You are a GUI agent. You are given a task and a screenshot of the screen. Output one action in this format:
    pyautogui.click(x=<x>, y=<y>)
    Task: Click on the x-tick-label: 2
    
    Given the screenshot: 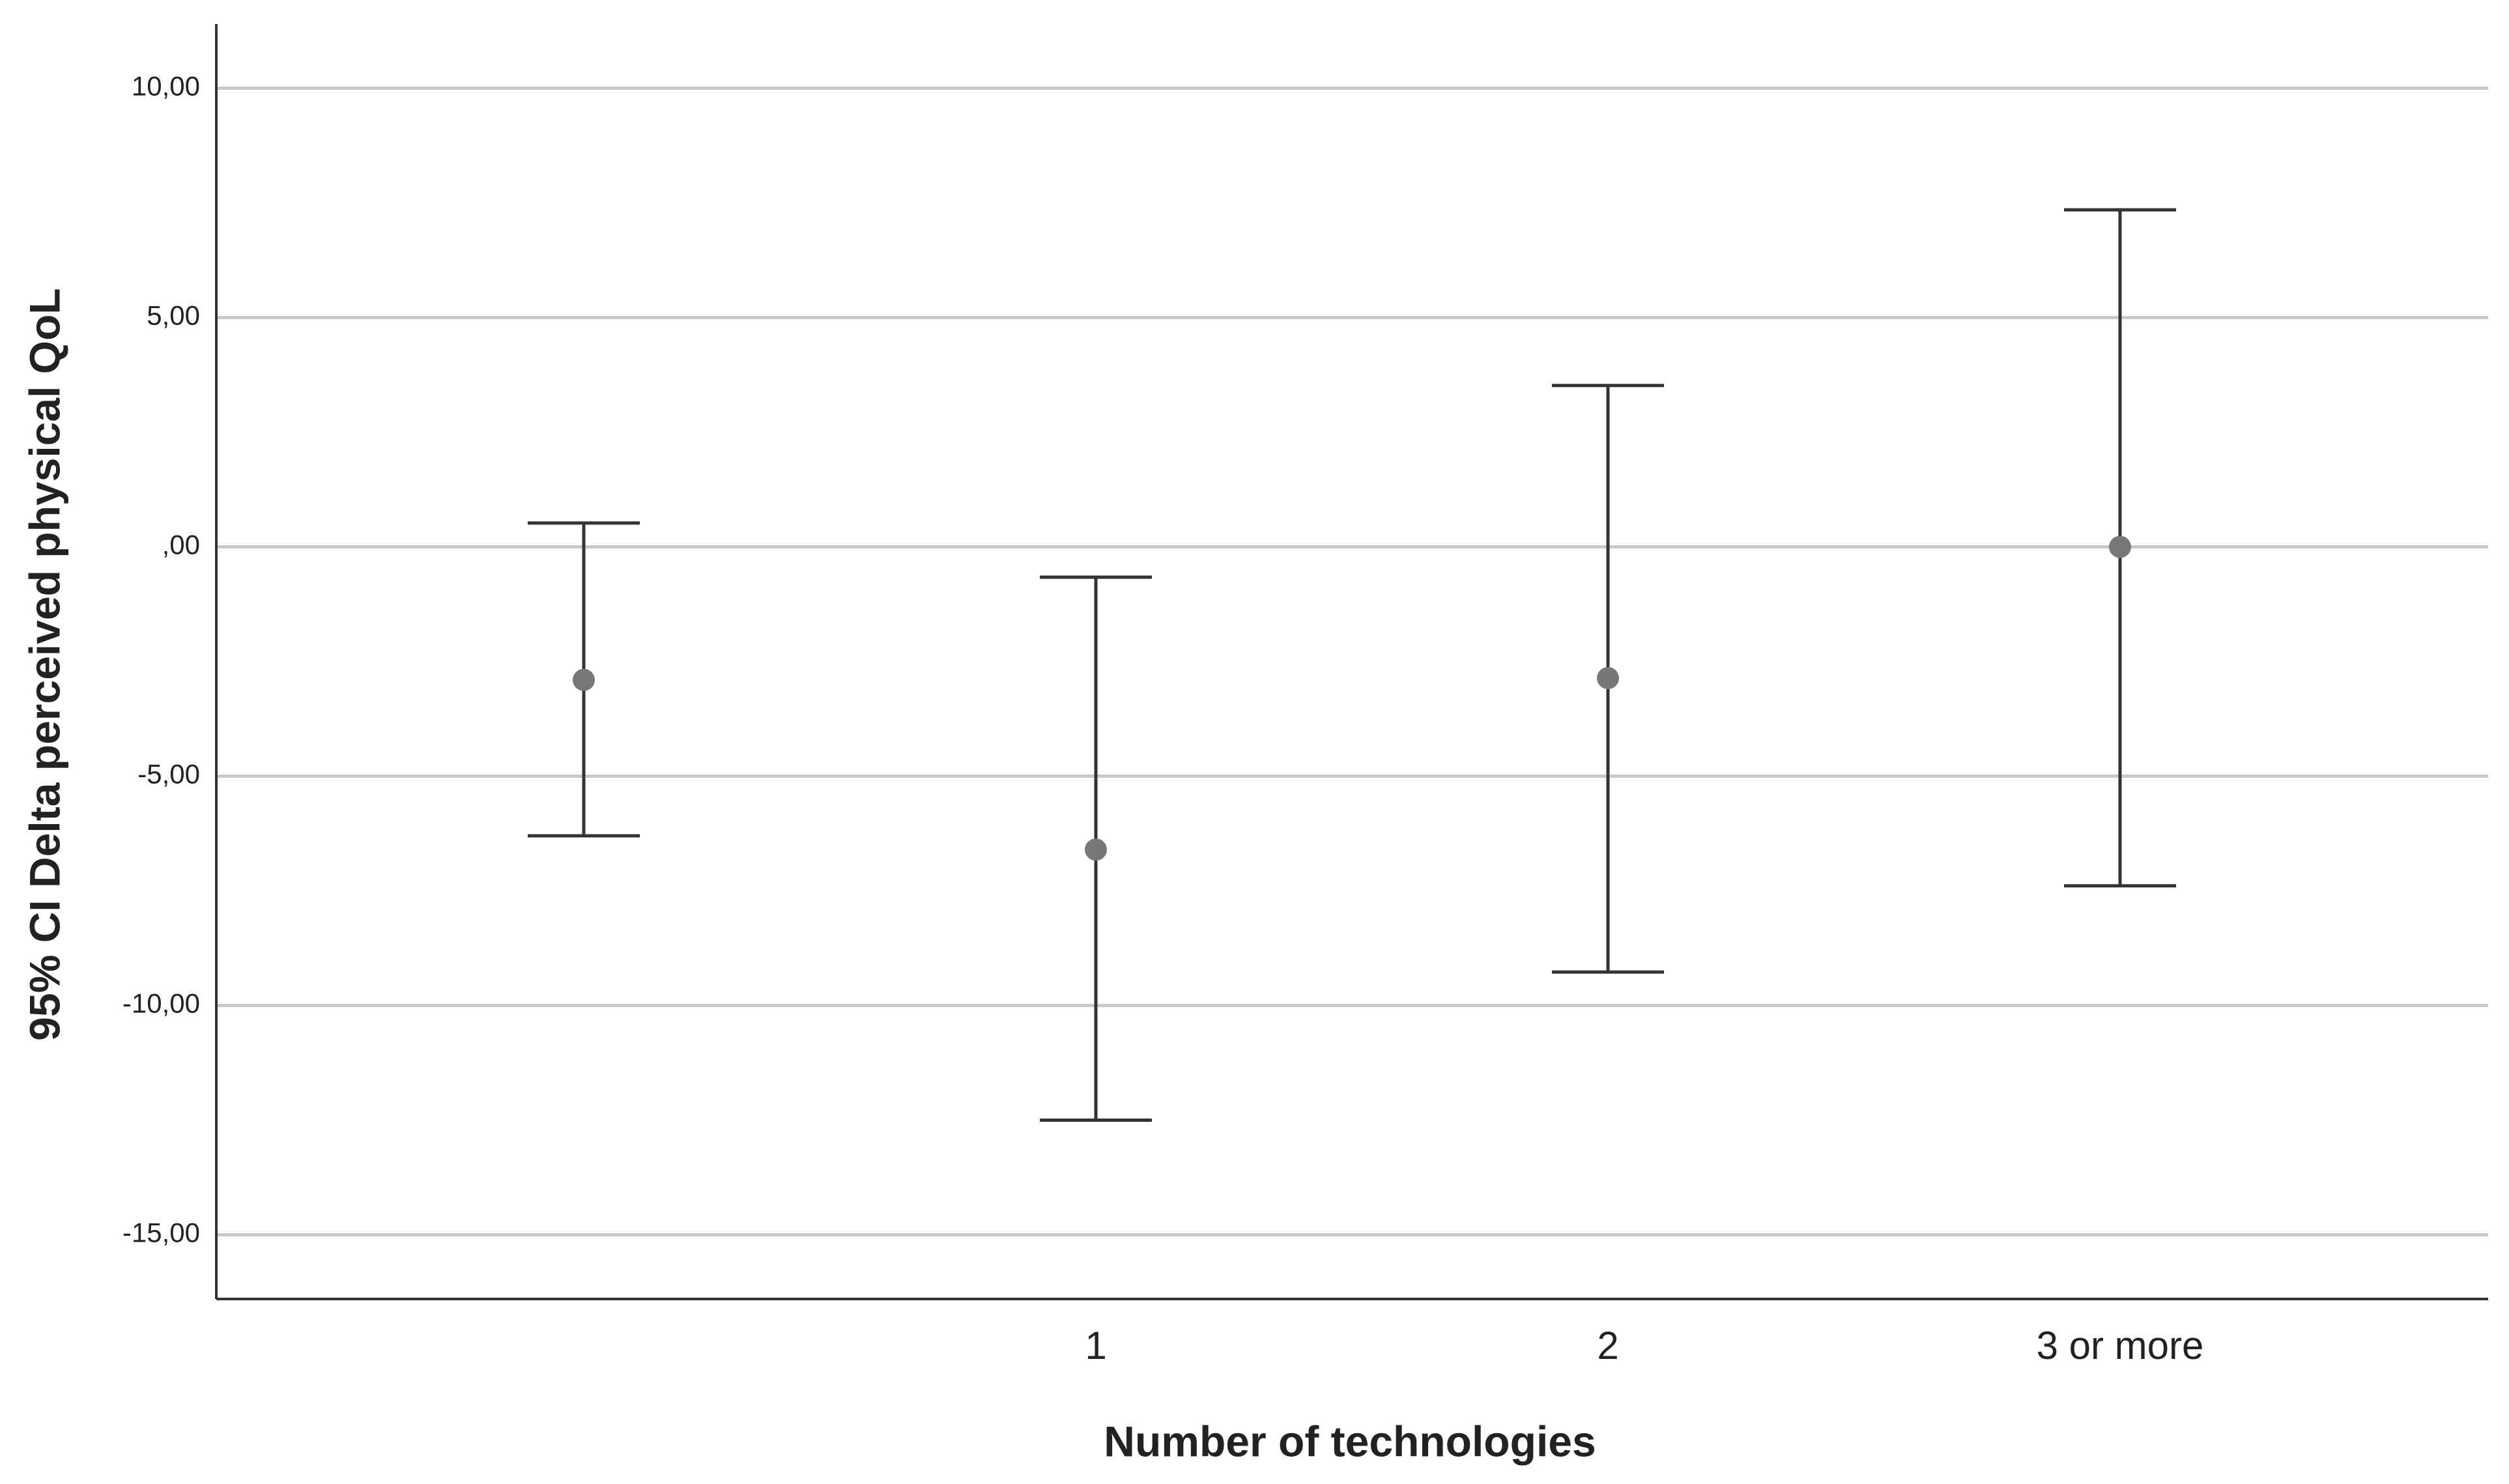 What is the action you would take?
    pyautogui.click(x=1607, y=1345)
    